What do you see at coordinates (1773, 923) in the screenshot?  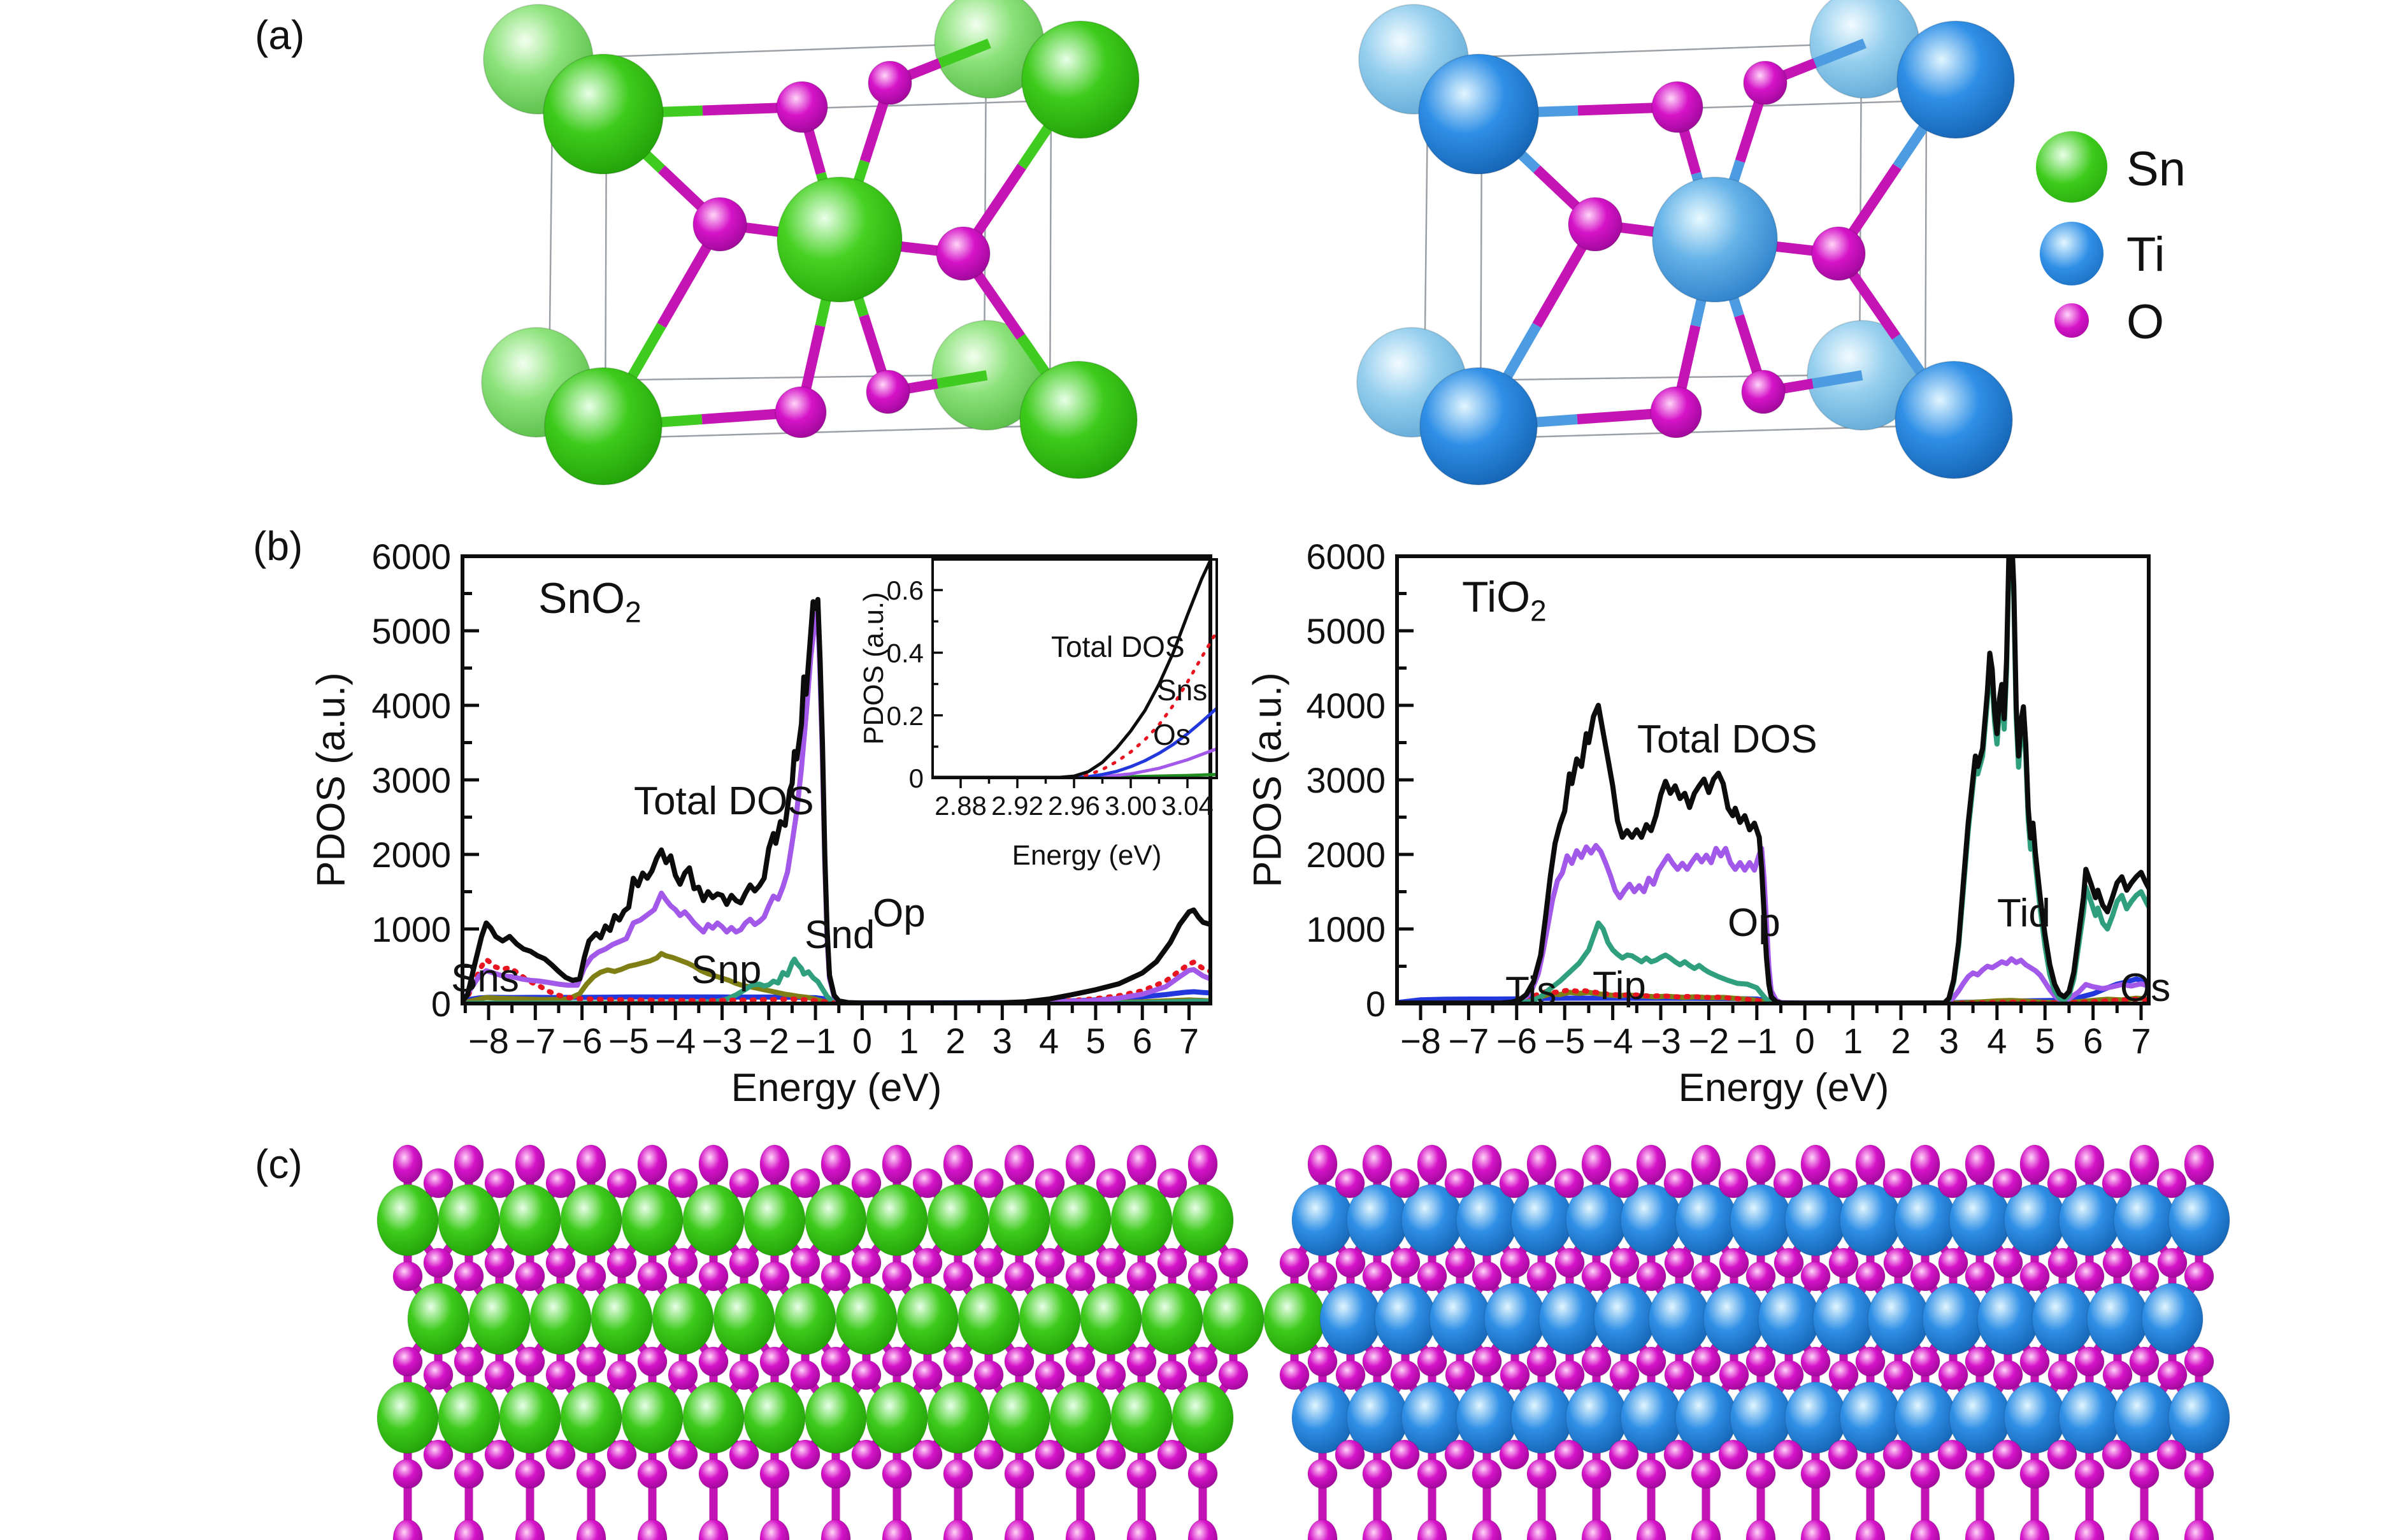 I see `series-op` at bounding box center [1773, 923].